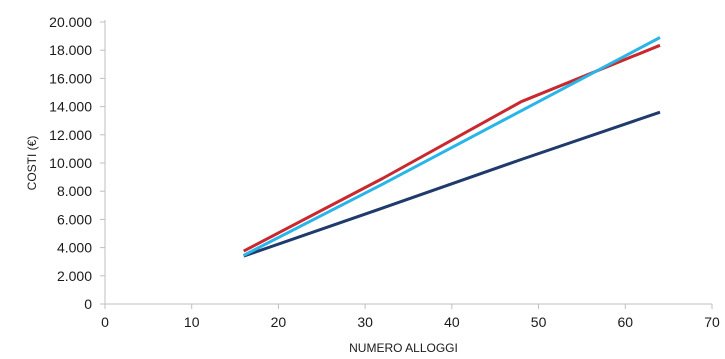 The width and height of the screenshot is (725, 359). What do you see at coordinates (625, 322) in the screenshot?
I see `x-tick-label: 60` at bounding box center [625, 322].